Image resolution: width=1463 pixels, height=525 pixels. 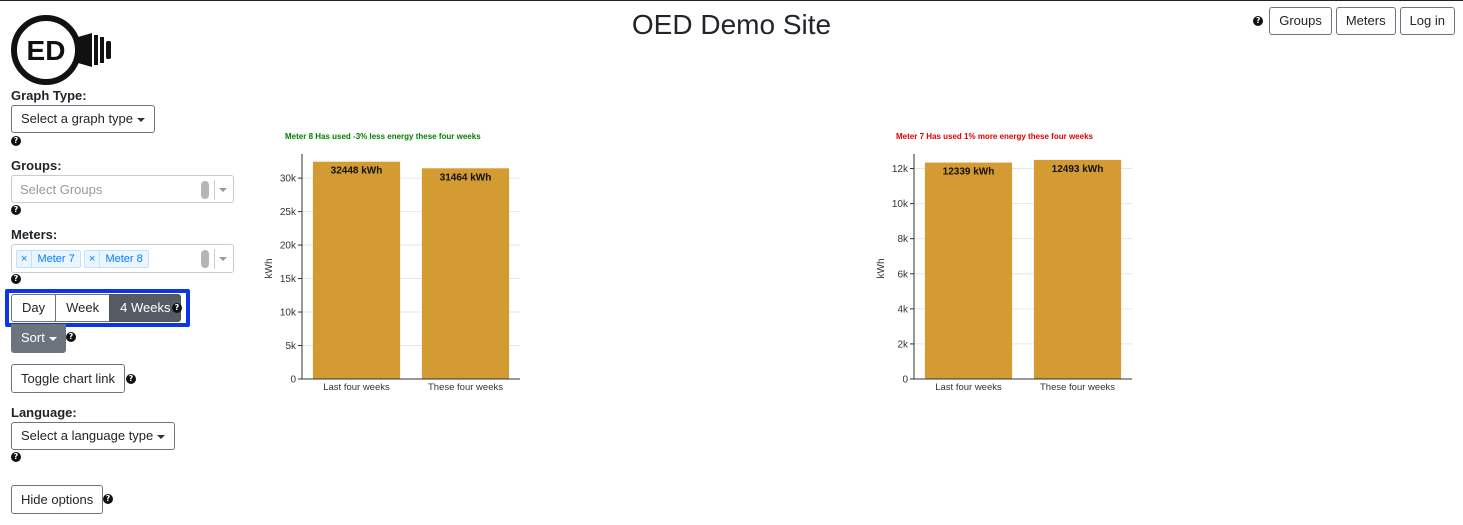 What do you see at coordinates (145, 308) in the screenshot?
I see `range-4weeks-button: 4 Weeks` at bounding box center [145, 308].